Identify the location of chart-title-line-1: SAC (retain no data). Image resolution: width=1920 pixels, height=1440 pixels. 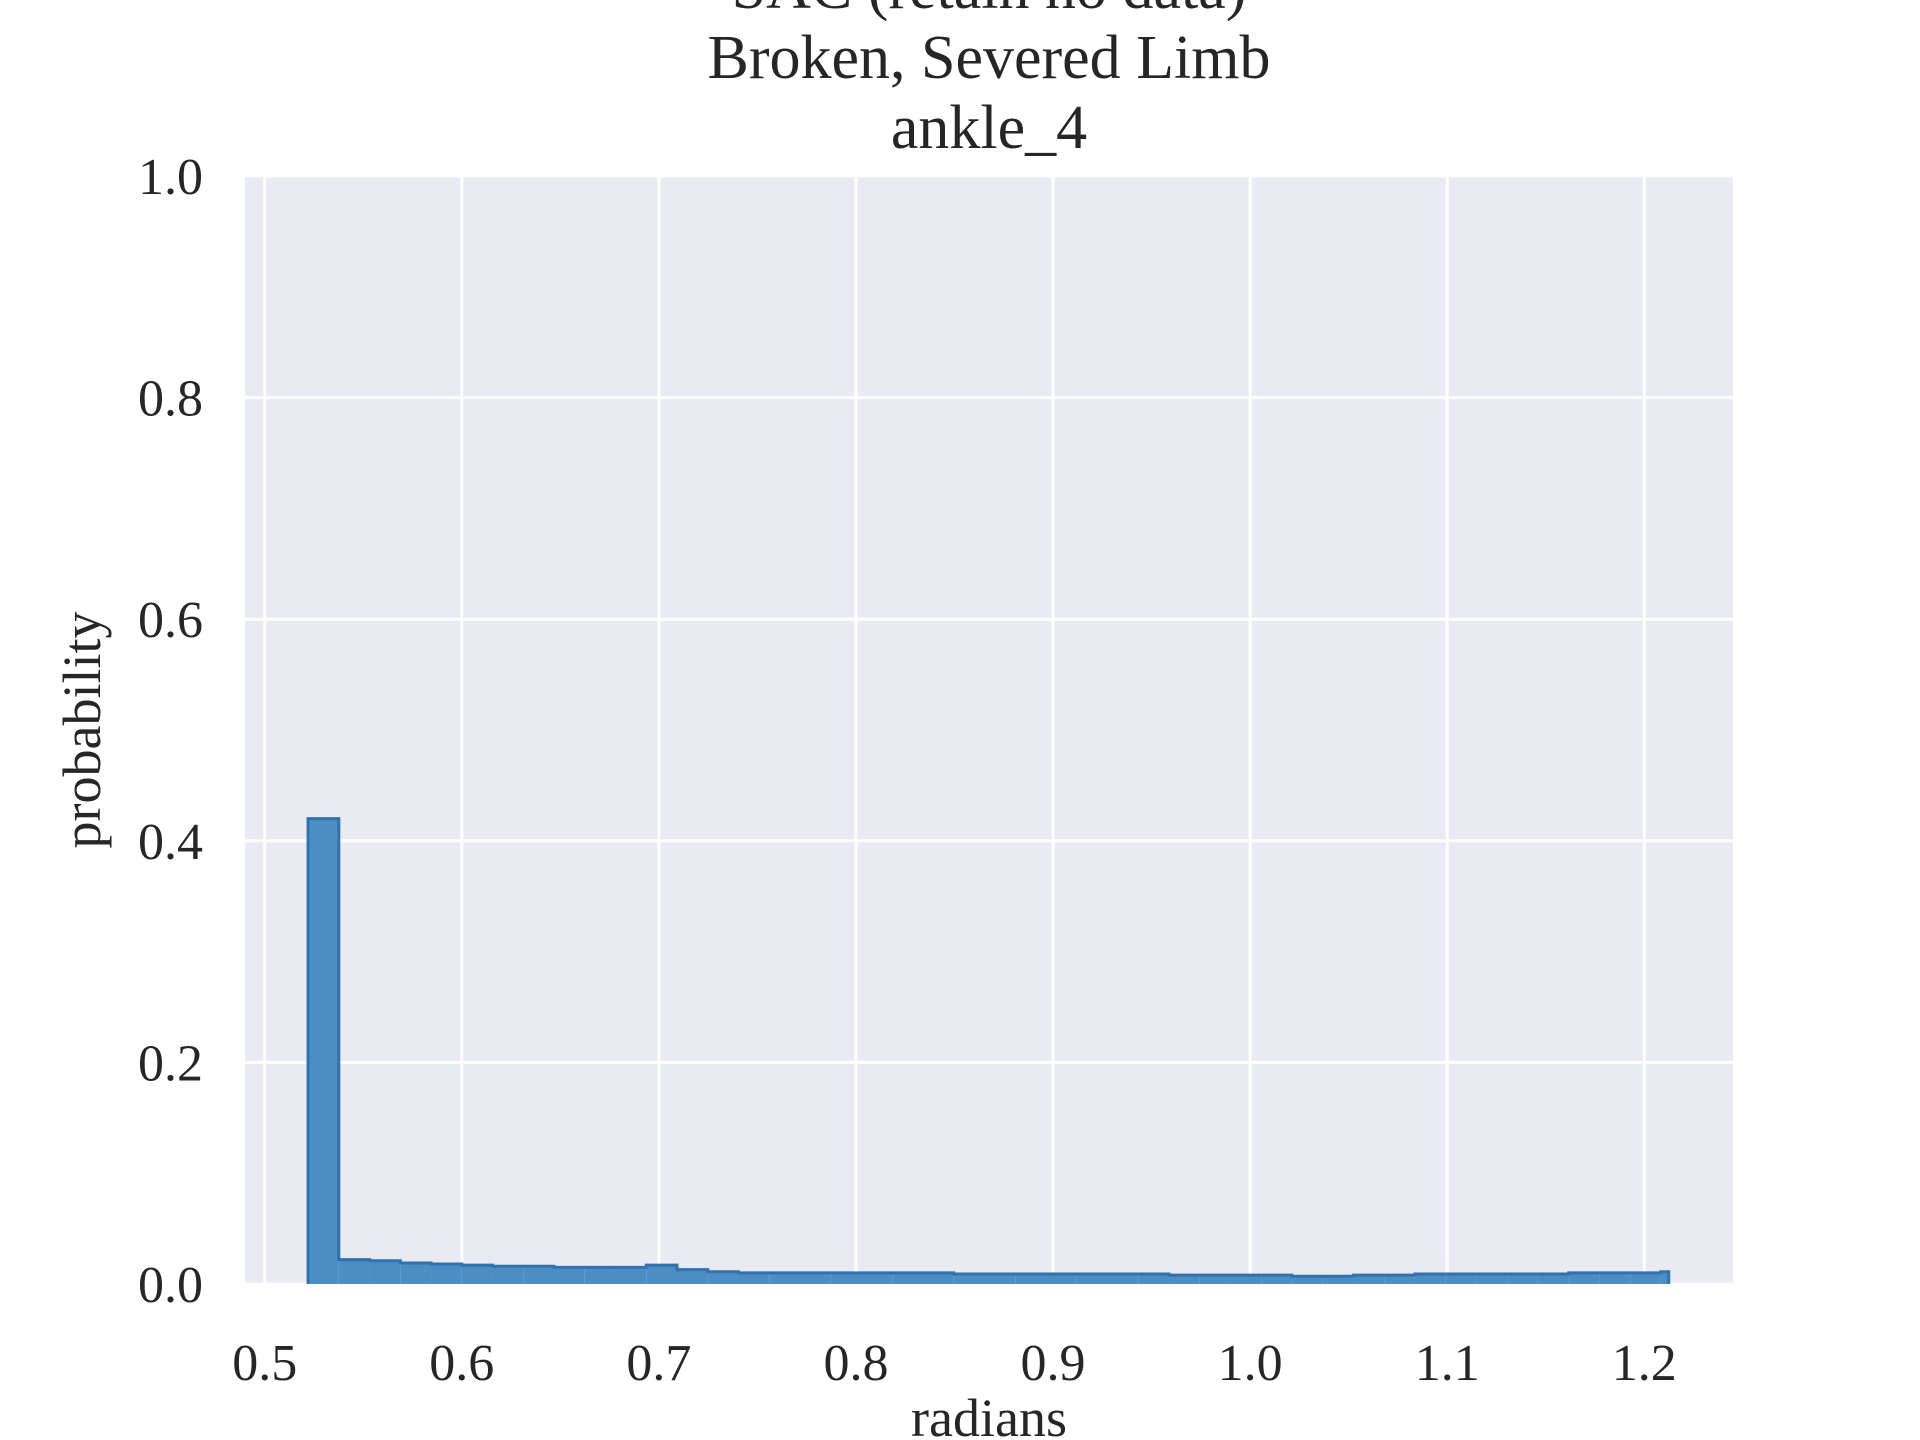
(989, 11).